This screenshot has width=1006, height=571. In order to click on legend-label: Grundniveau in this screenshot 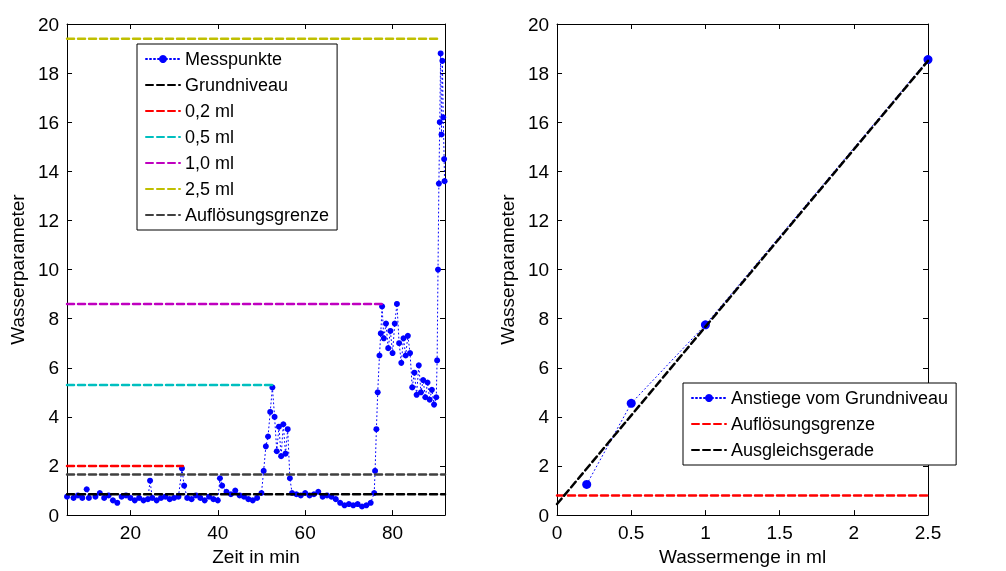, I will do `click(237, 85)`.